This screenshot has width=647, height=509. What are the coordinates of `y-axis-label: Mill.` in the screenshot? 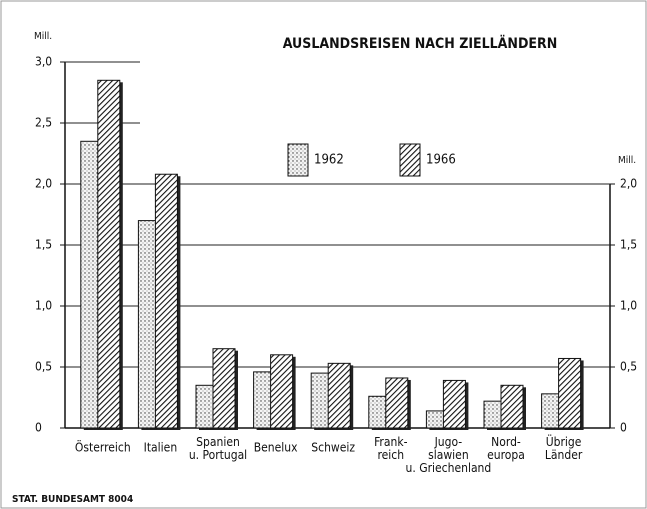 It's located at (43, 36).